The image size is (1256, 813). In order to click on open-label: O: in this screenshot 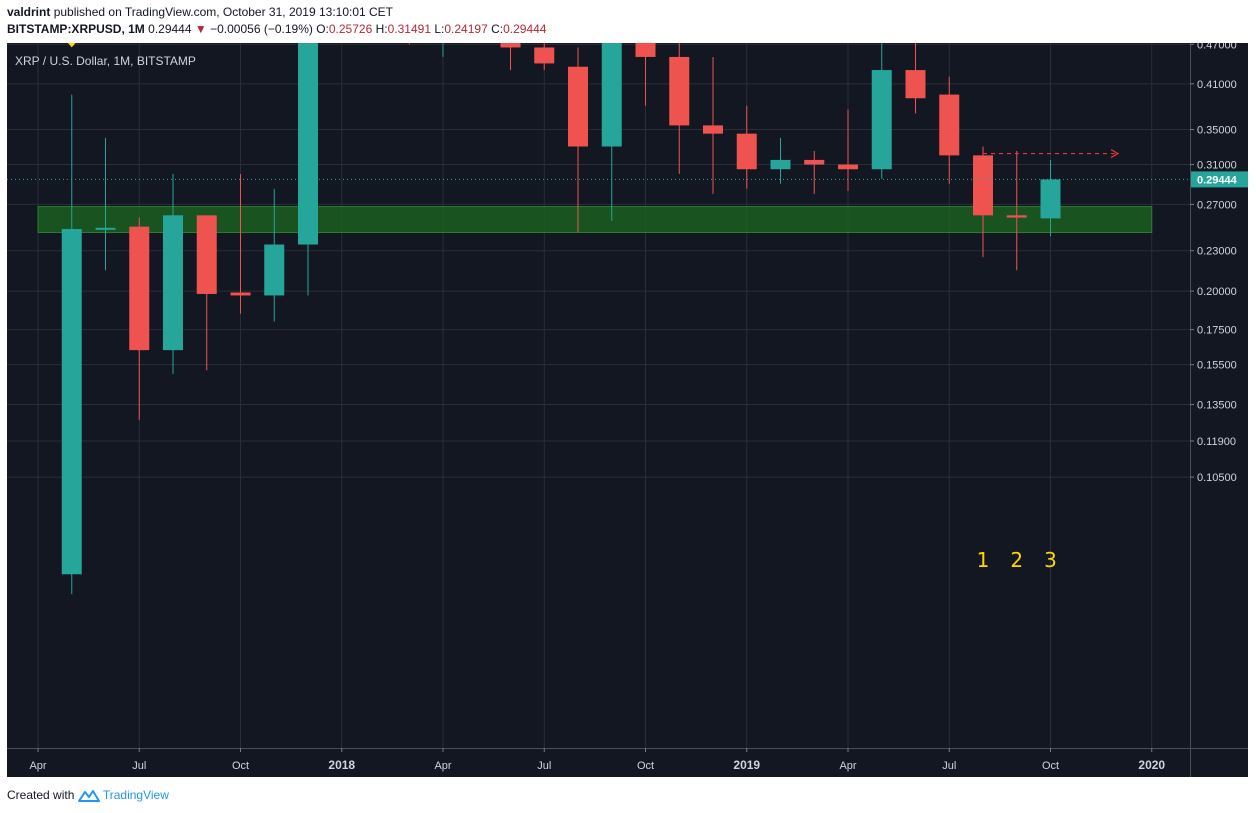, I will do `click(322, 29)`.